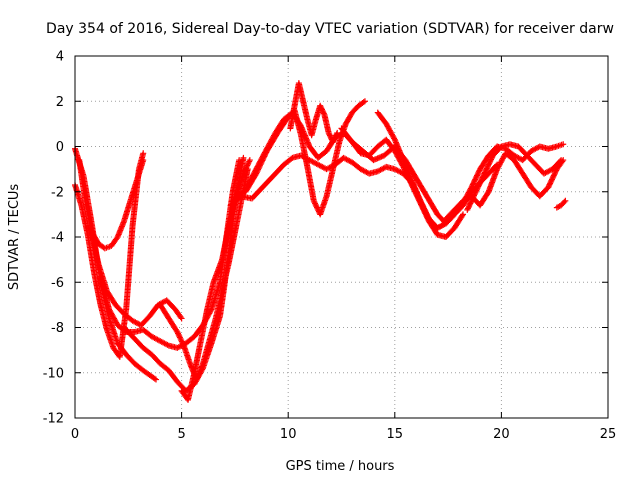  What do you see at coordinates (75, 434) in the screenshot?
I see `x-tick-label: 0` at bounding box center [75, 434].